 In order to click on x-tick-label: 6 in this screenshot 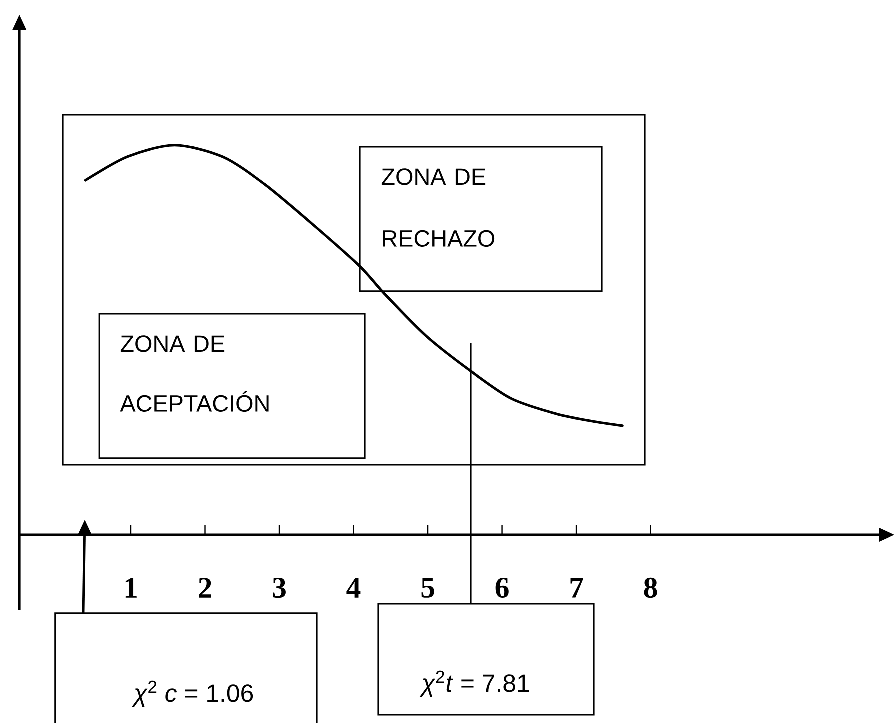, I will do `click(502, 588)`.